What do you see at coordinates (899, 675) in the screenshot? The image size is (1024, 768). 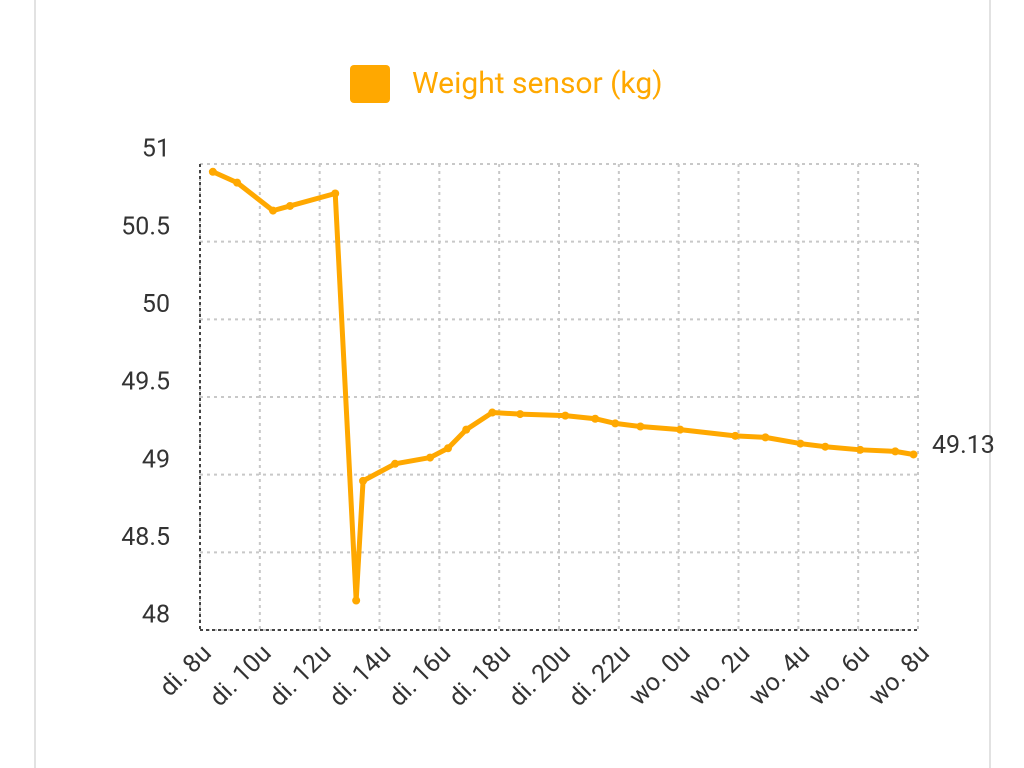 I see `x-tick-label: wo. 8u` at bounding box center [899, 675].